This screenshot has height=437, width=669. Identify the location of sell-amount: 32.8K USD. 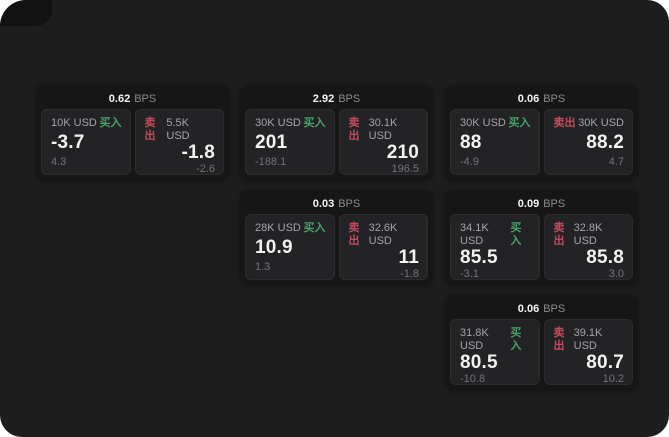
(588, 234).